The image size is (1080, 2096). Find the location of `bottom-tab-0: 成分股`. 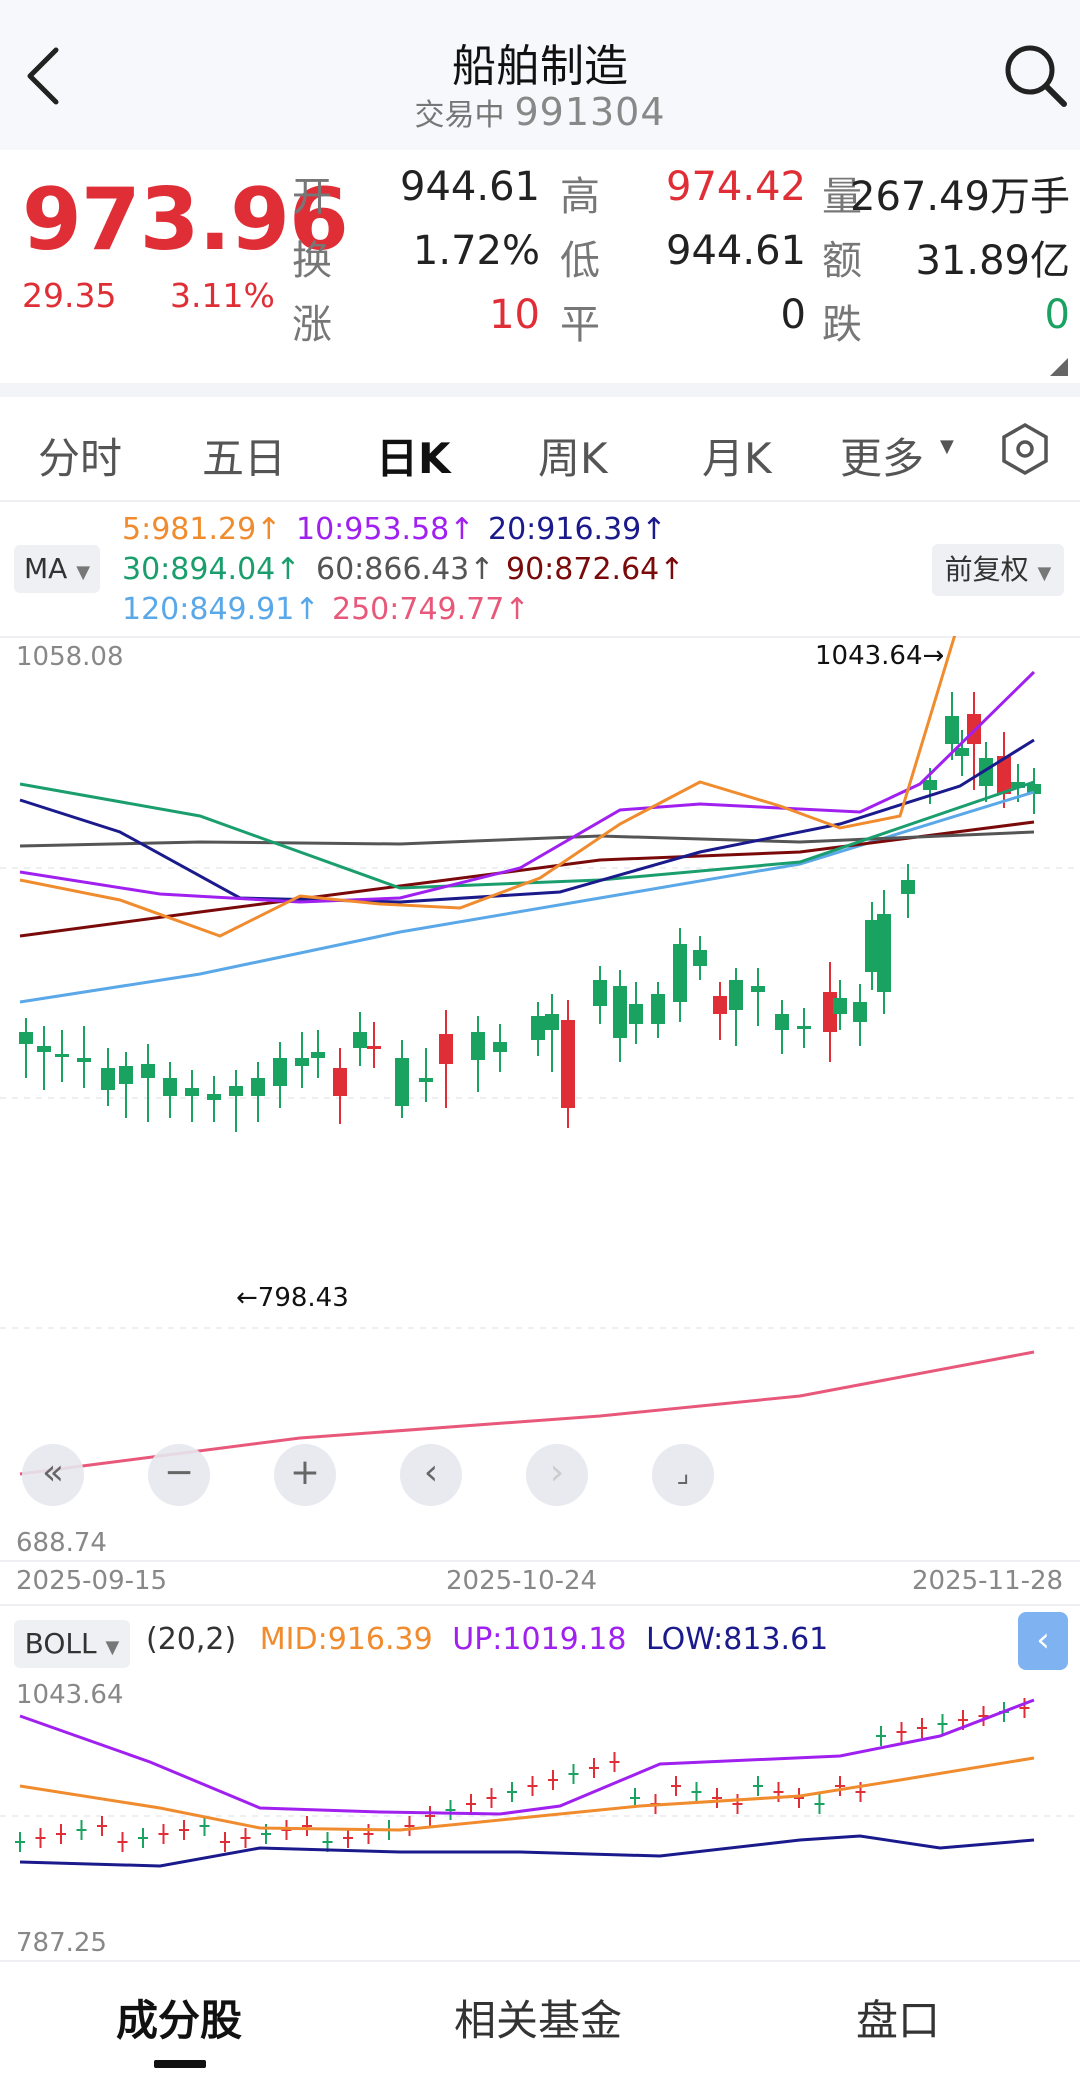

bottom-tab-0: 成分股 is located at coordinates (179, 2020).